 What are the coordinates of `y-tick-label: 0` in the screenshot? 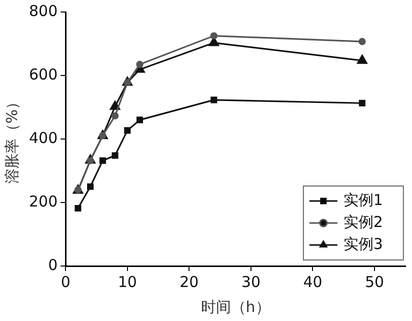 It's located at (53, 265).